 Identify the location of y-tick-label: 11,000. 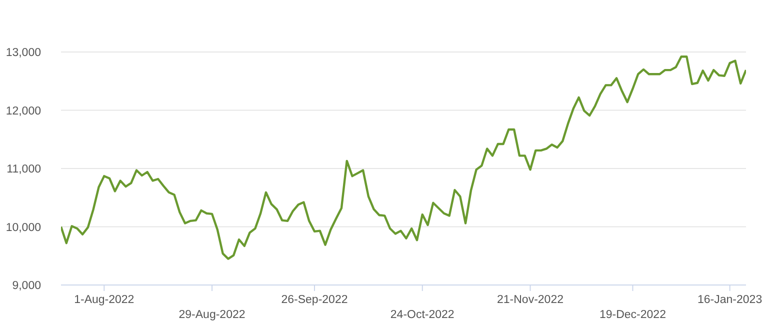
(23, 170).